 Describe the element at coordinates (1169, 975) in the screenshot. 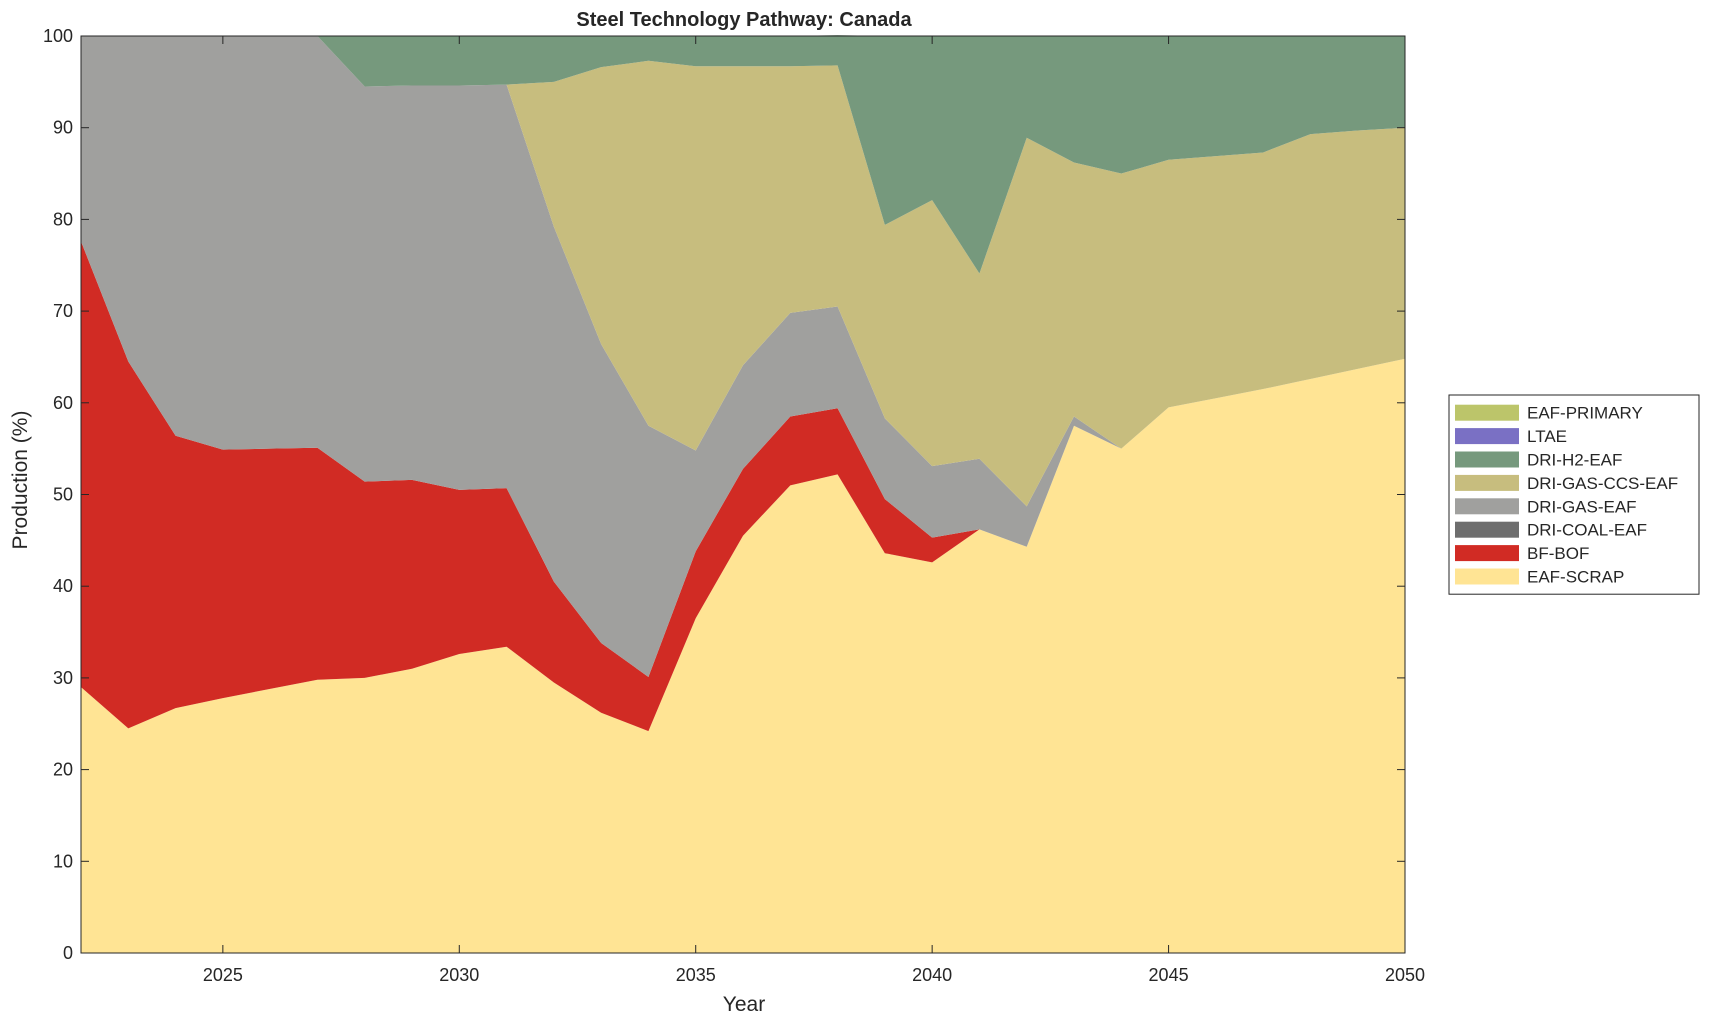

I see `x-tick-label: 2045` at that location.